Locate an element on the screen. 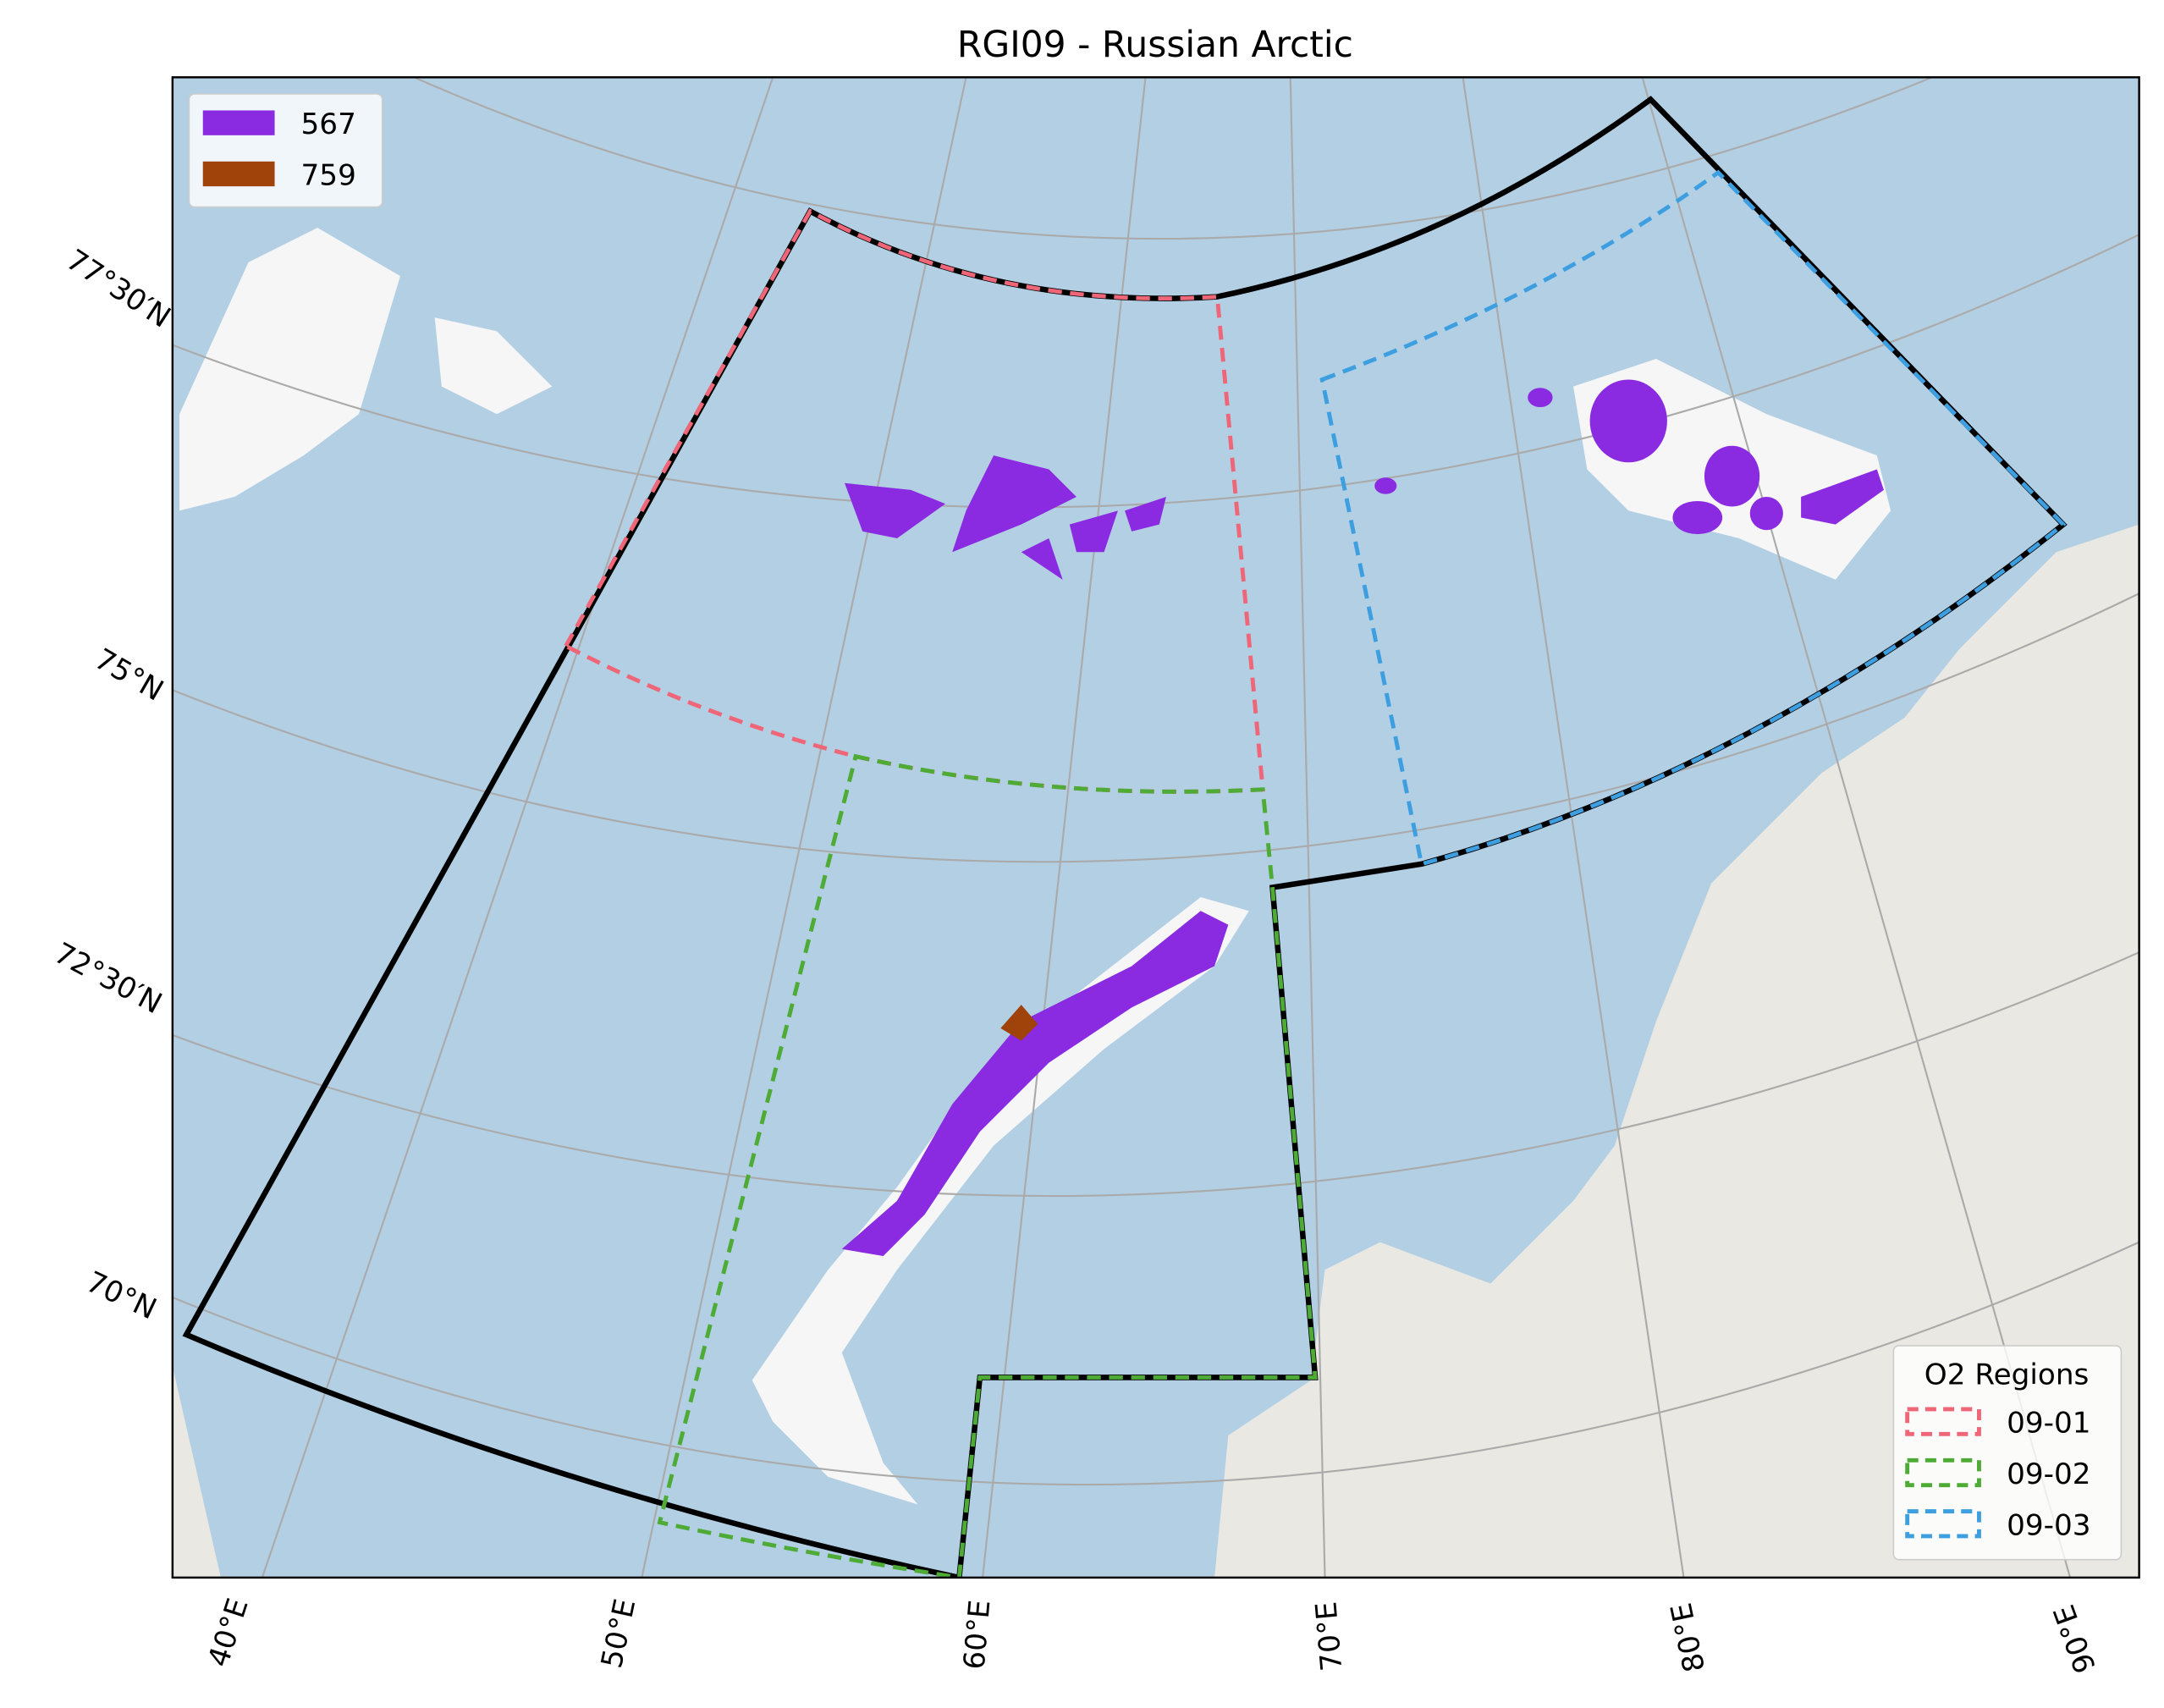  svalbard is located at coordinates (289, 369).